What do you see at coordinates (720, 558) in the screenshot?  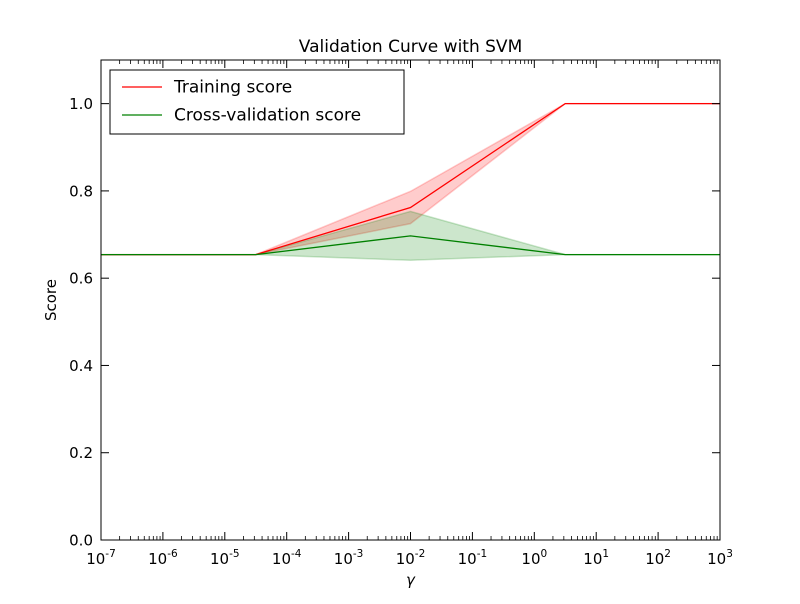 I see `x-tick-label: 10³` at bounding box center [720, 558].